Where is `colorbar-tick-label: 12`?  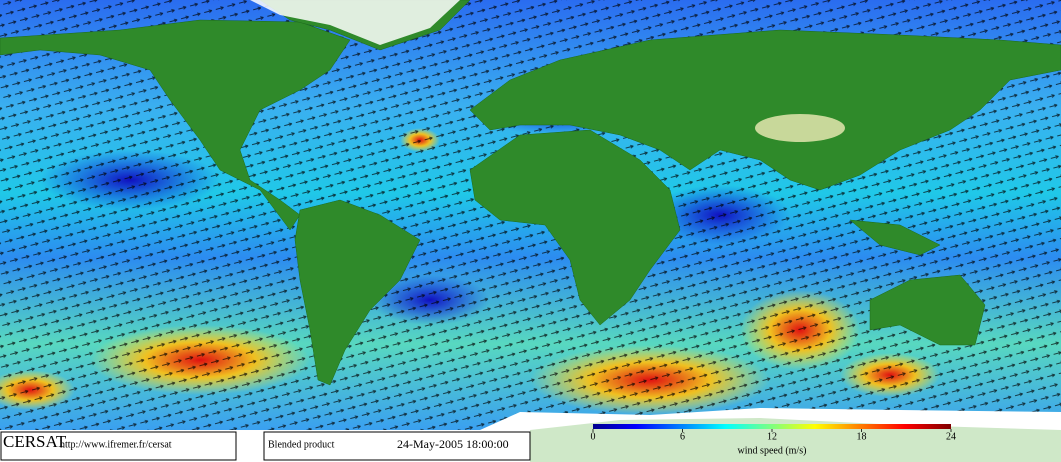 colorbar-tick-label: 12 is located at coordinates (772, 436).